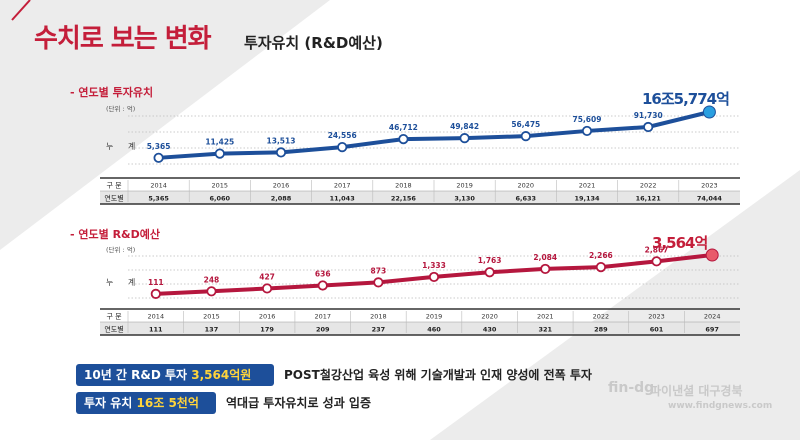 Image resolution: width=800 pixels, height=440 pixels. I want to click on investment-pill-description: 역대급 투자유치로 성과 입증, so click(299, 403).